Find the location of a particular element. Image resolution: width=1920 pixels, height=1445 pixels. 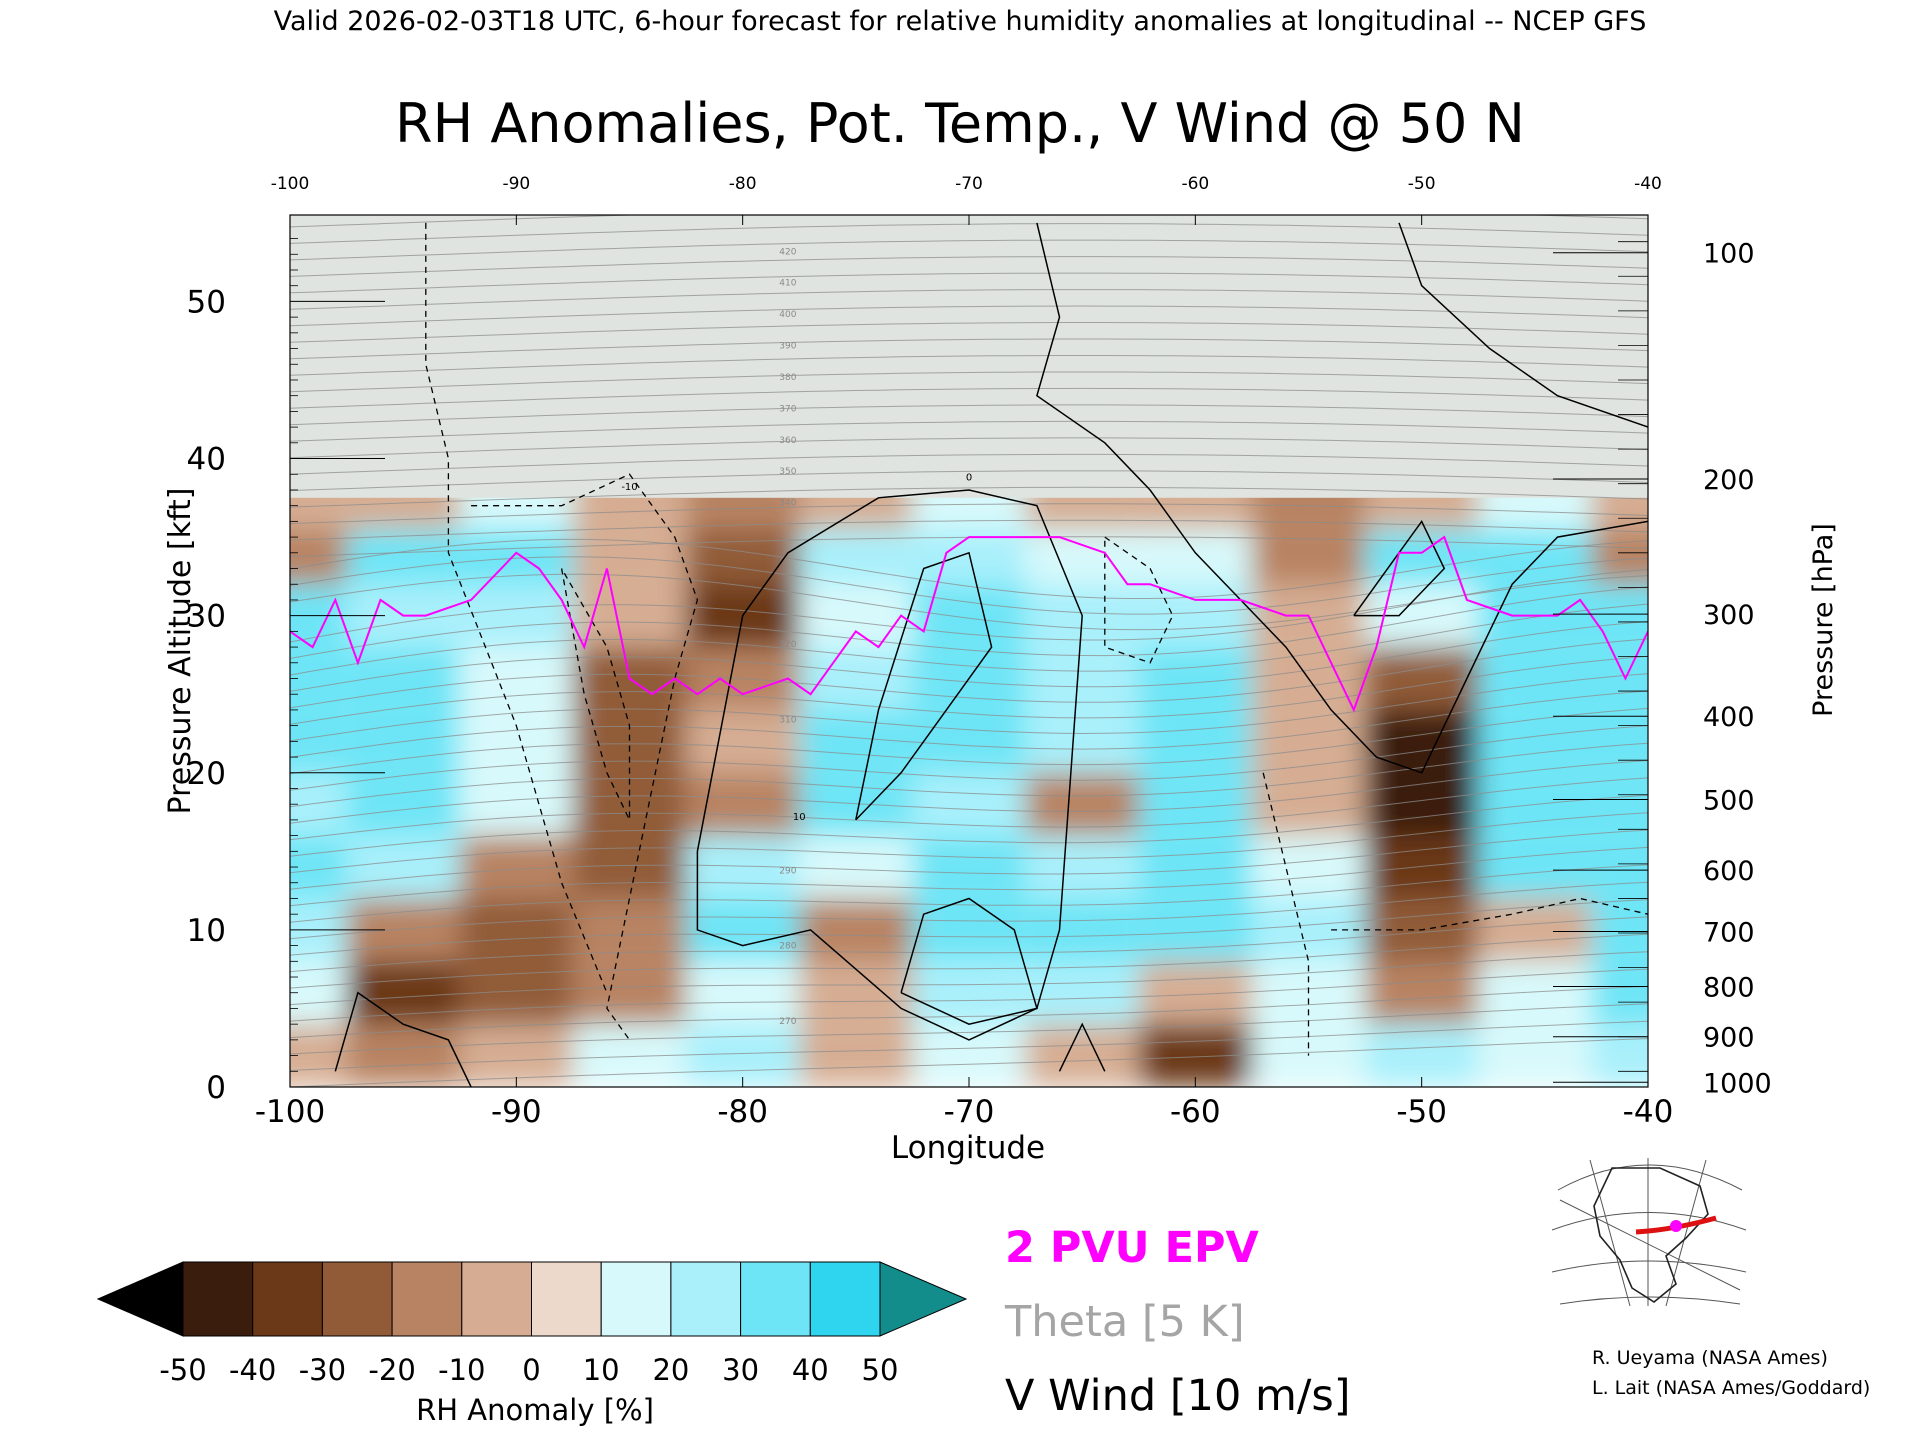

colorbar-tick-label: 10 is located at coordinates (601, 1370).